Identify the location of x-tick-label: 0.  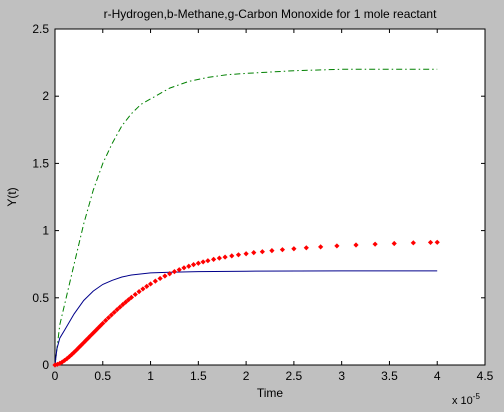
(55, 376).